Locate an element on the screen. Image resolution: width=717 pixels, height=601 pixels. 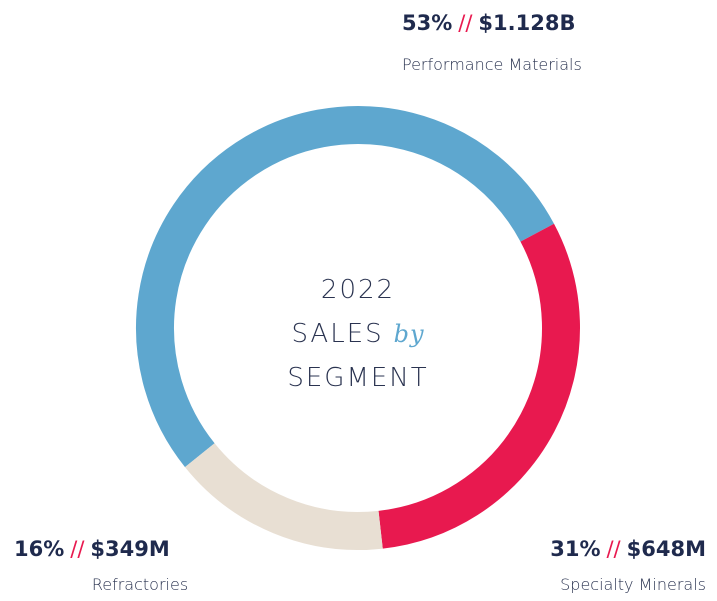
slice-label: 16%//$349M is located at coordinates (92, 549).